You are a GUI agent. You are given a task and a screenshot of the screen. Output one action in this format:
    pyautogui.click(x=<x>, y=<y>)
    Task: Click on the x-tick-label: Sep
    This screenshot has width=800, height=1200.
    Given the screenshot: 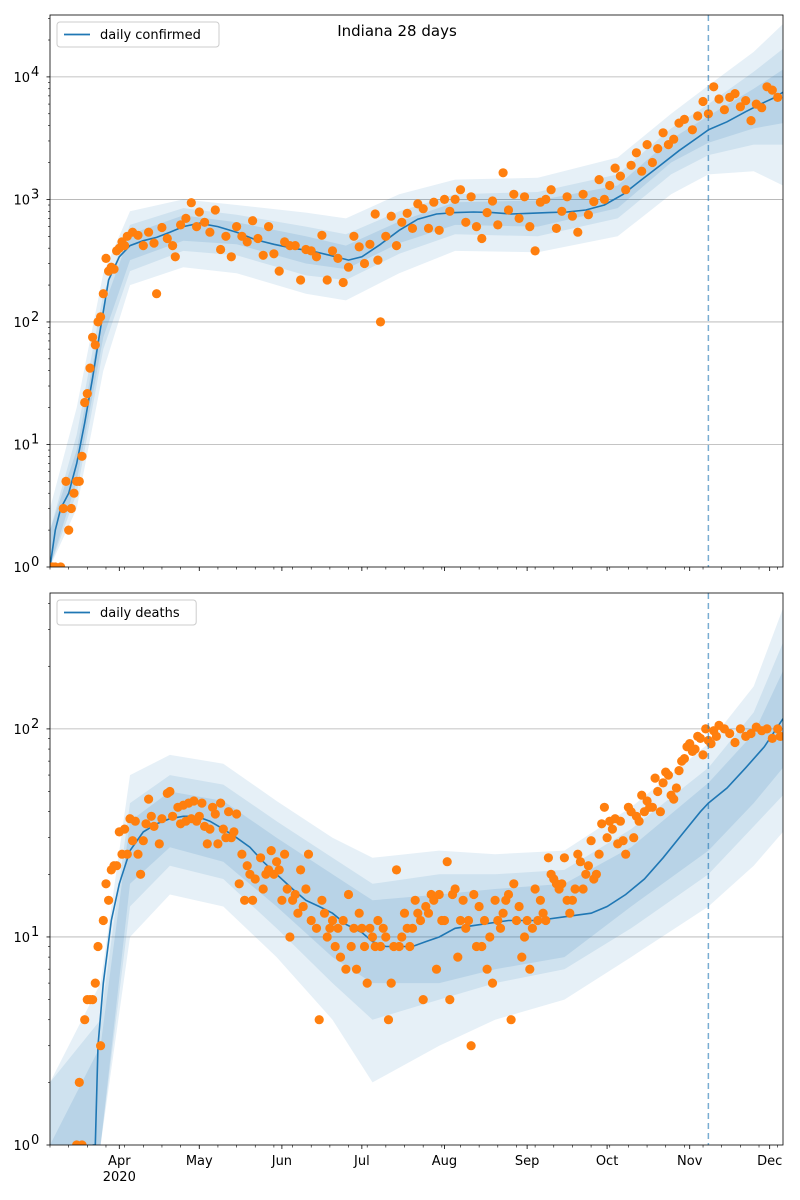 What is the action you would take?
    pyautogui.click(x=527, y=1161)
    